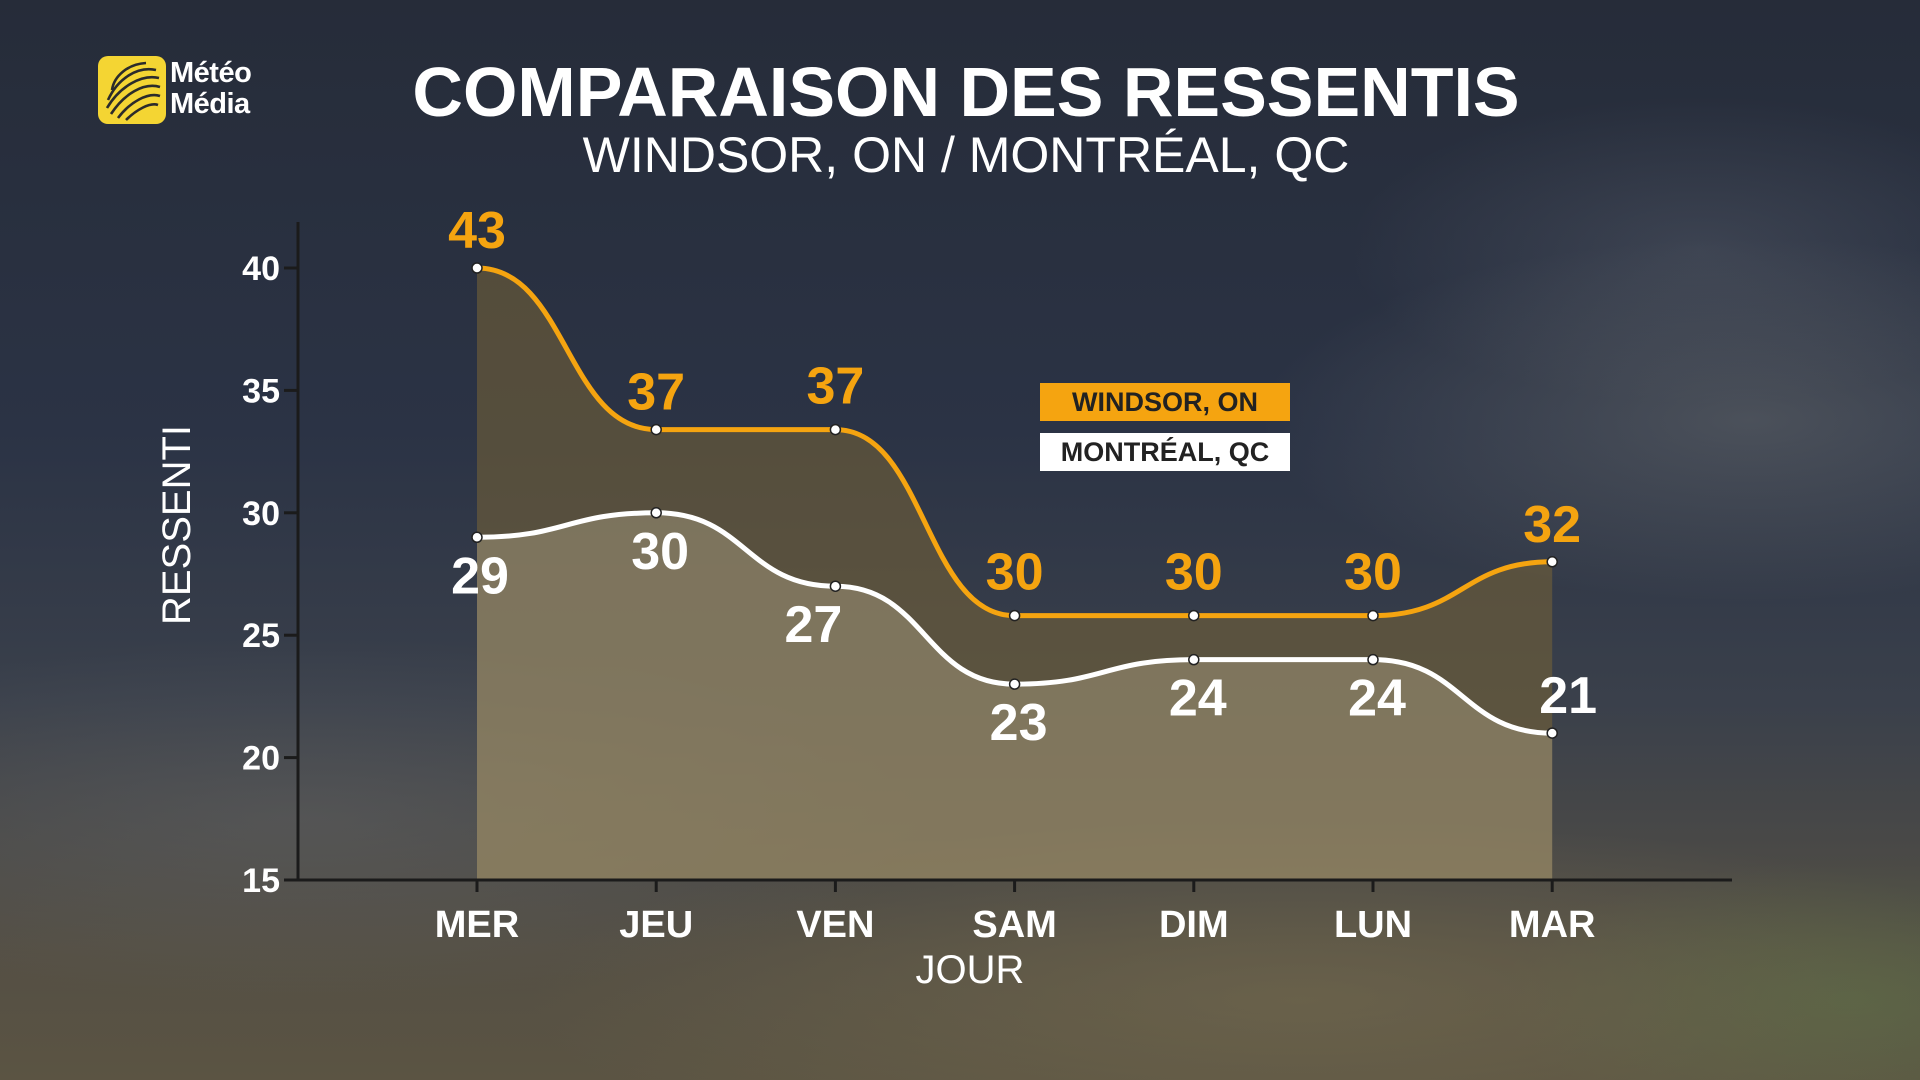 The height and width of the screenshot is (1080, 1920). I want to click on y-tick-label: 35, so click(261, 391).